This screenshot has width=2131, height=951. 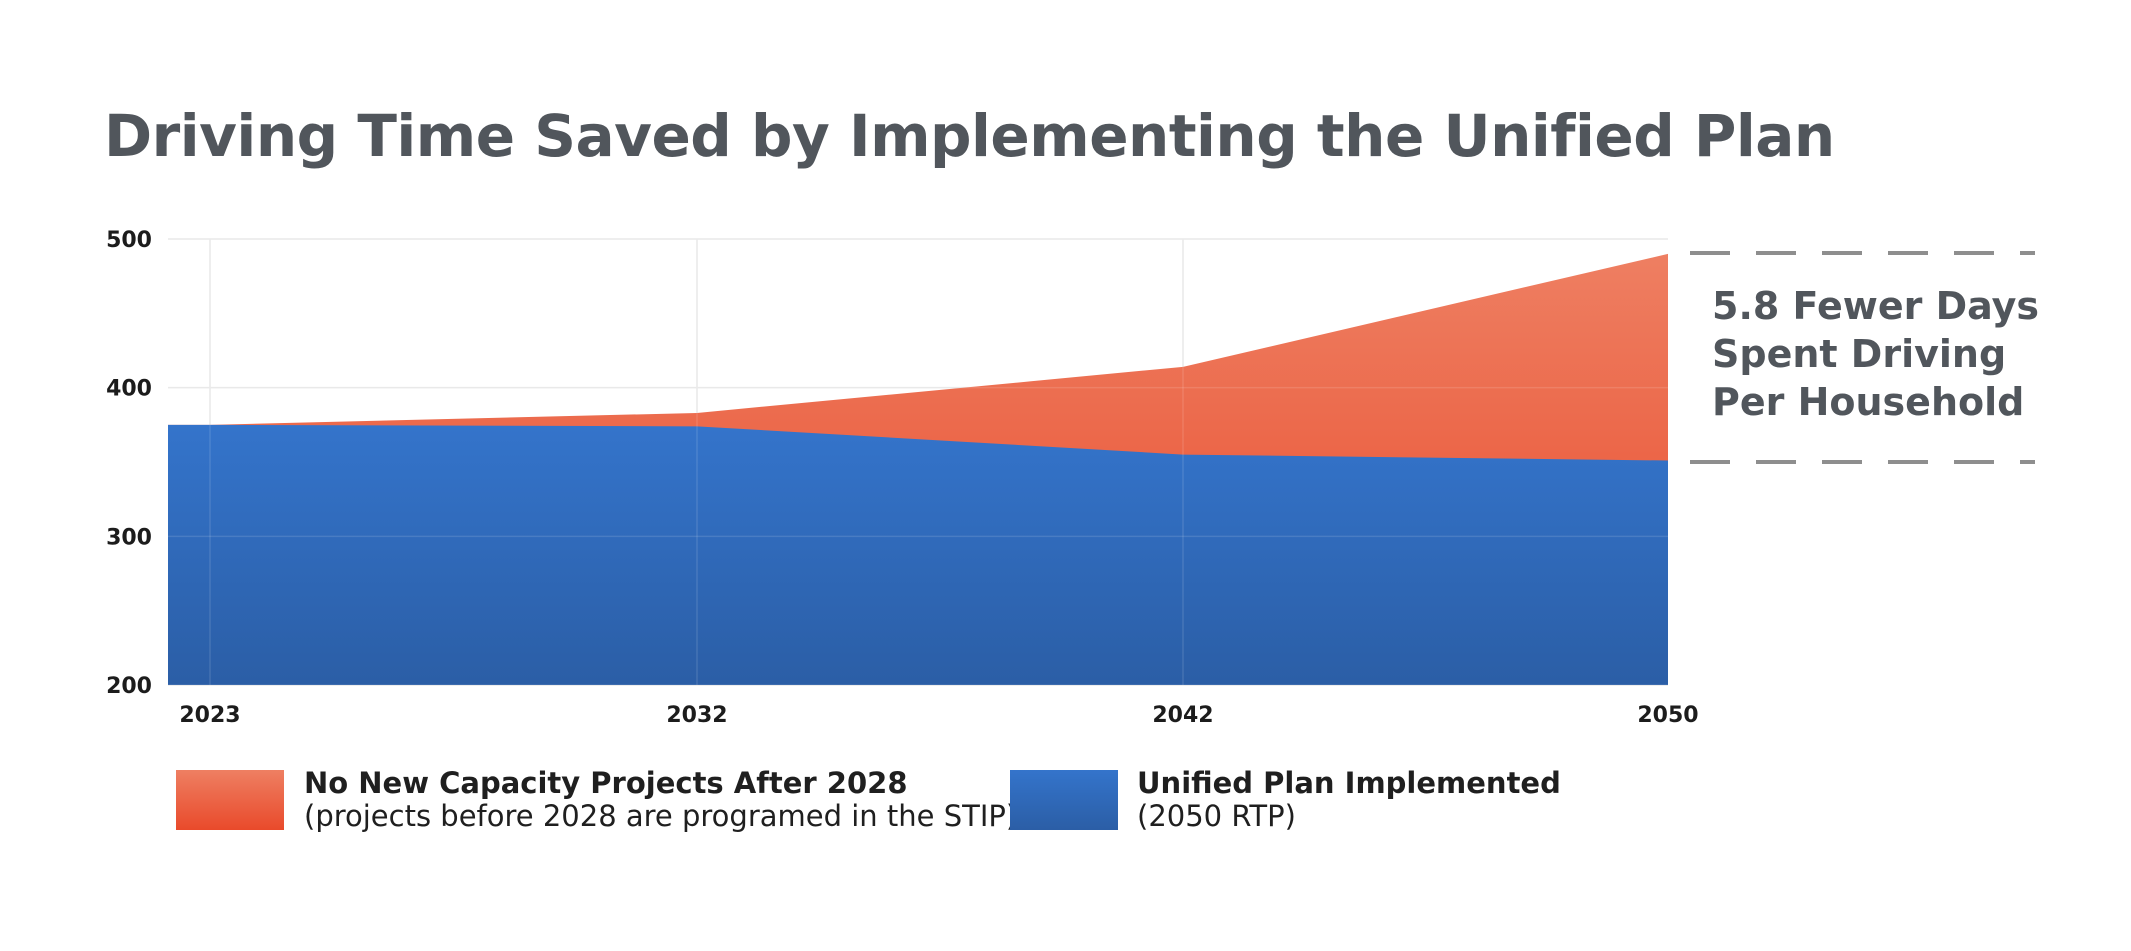 What do you see at coordinates (1182, 715) in the screenshot?
I see `x-tick-label-2042: 2042` at bounding box center [1182, 715].